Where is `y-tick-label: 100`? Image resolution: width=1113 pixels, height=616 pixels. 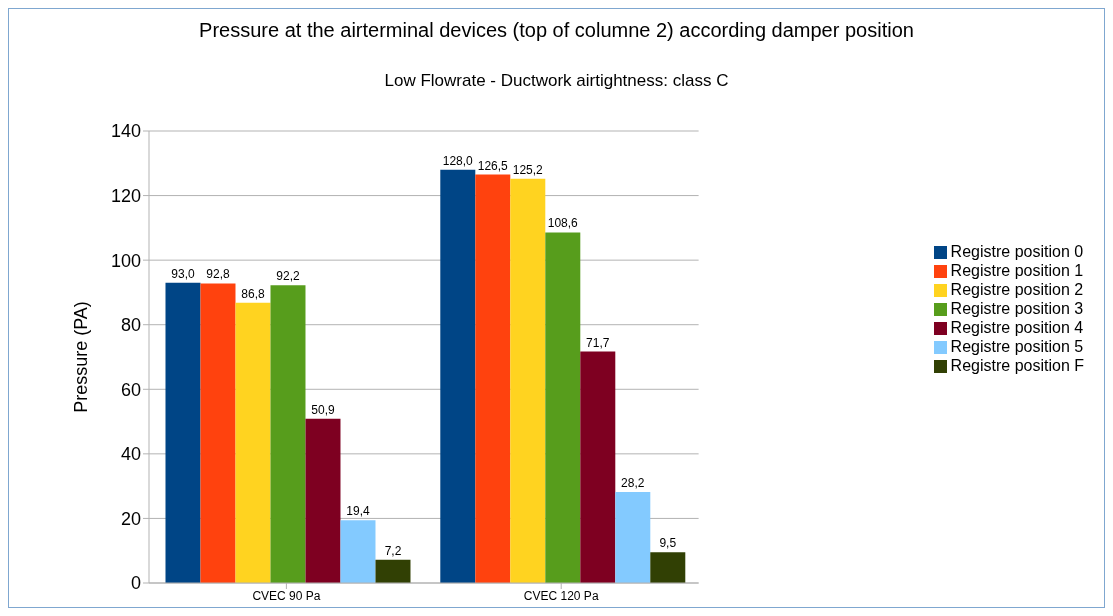 y-tick-label: 100 is located at coordinates (125, 260).